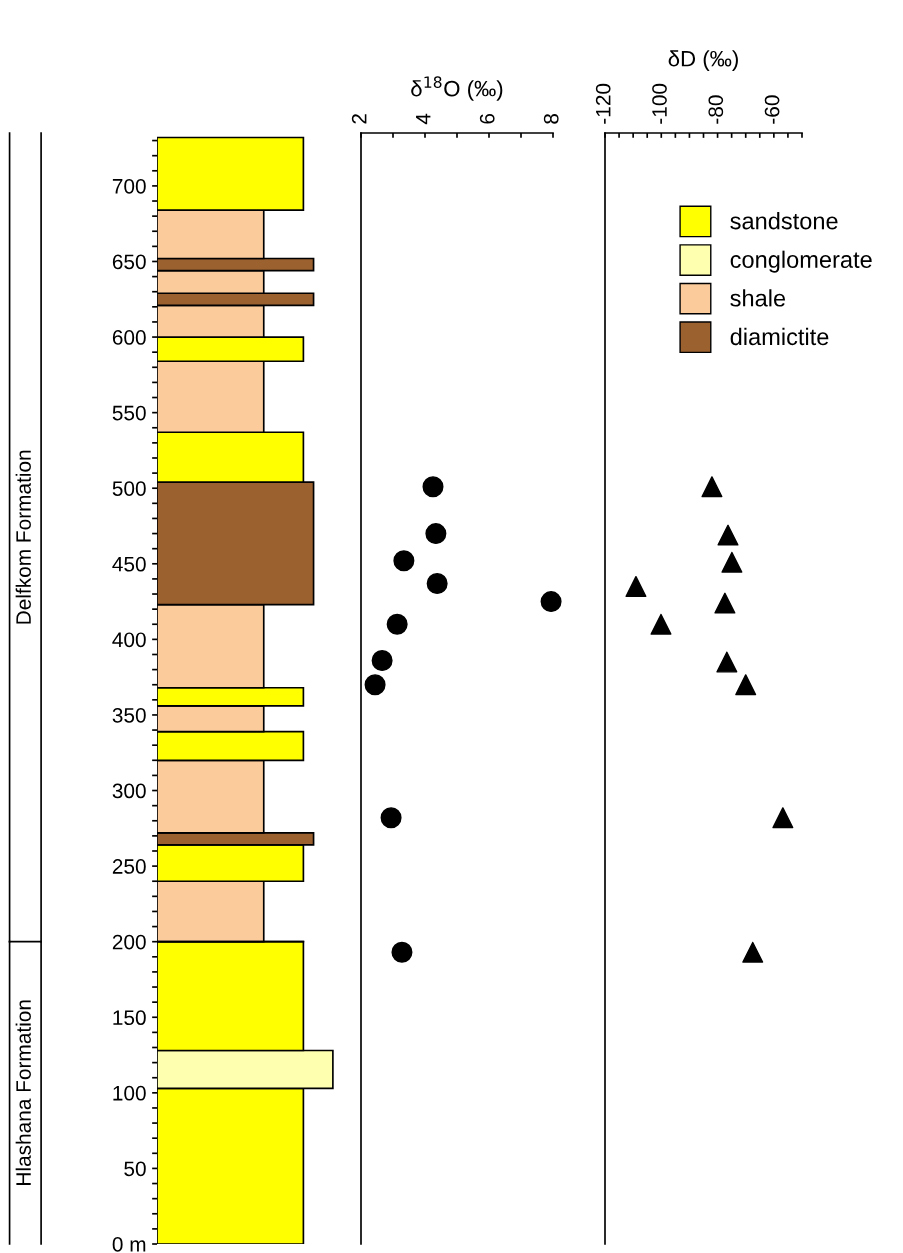 The height and width of the screenshot is (1253, 903). What do you see at coordinates (659, 103) in the screenshot?
I see `x-tick-label: -100` at bounding box center [659, 103].